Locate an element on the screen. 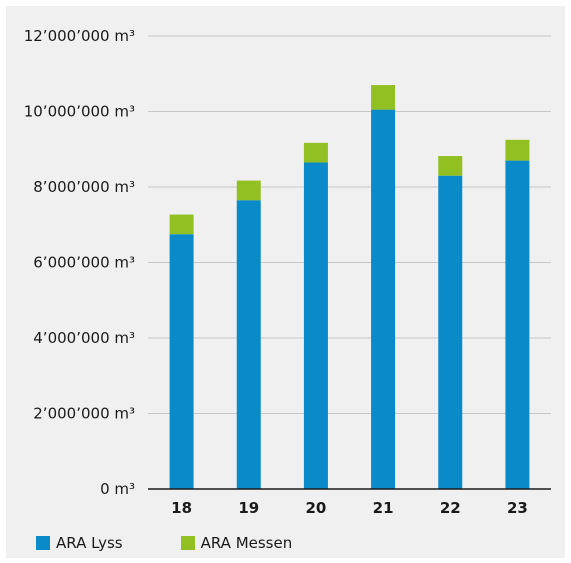 The image size is (571, 563). y-tick-label-4: 8’000’000 m³ is located at coordinates (84, 187).